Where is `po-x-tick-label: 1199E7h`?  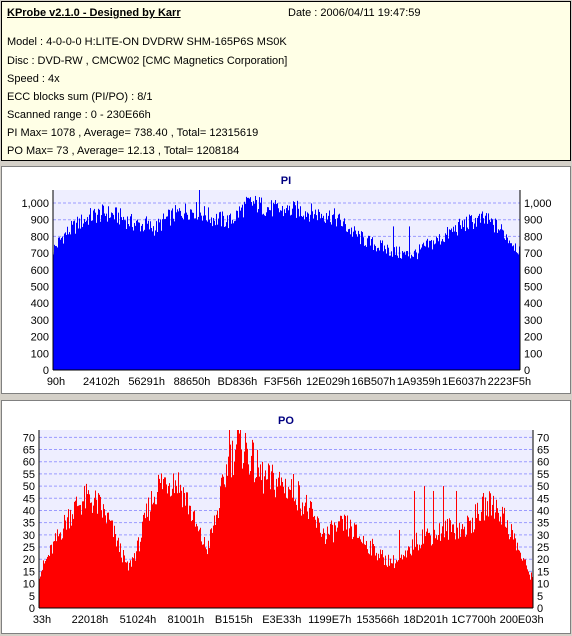
po-x-tick-label: 1199E7h is located at coordinates (329, 620).